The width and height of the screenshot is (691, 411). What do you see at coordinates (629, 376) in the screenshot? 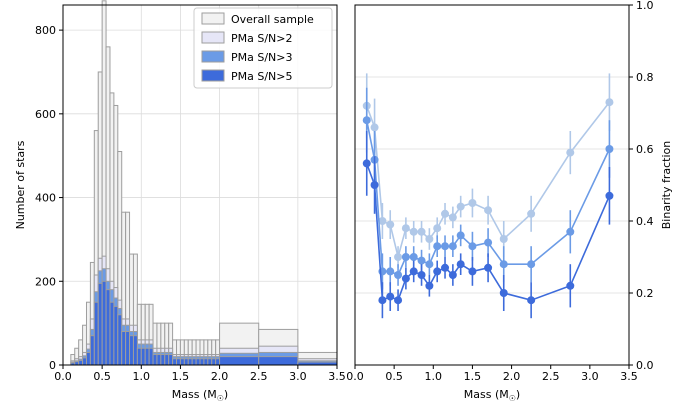
I see `binarity-x-tick-label: 3.5` at bounding box center [629, 376].